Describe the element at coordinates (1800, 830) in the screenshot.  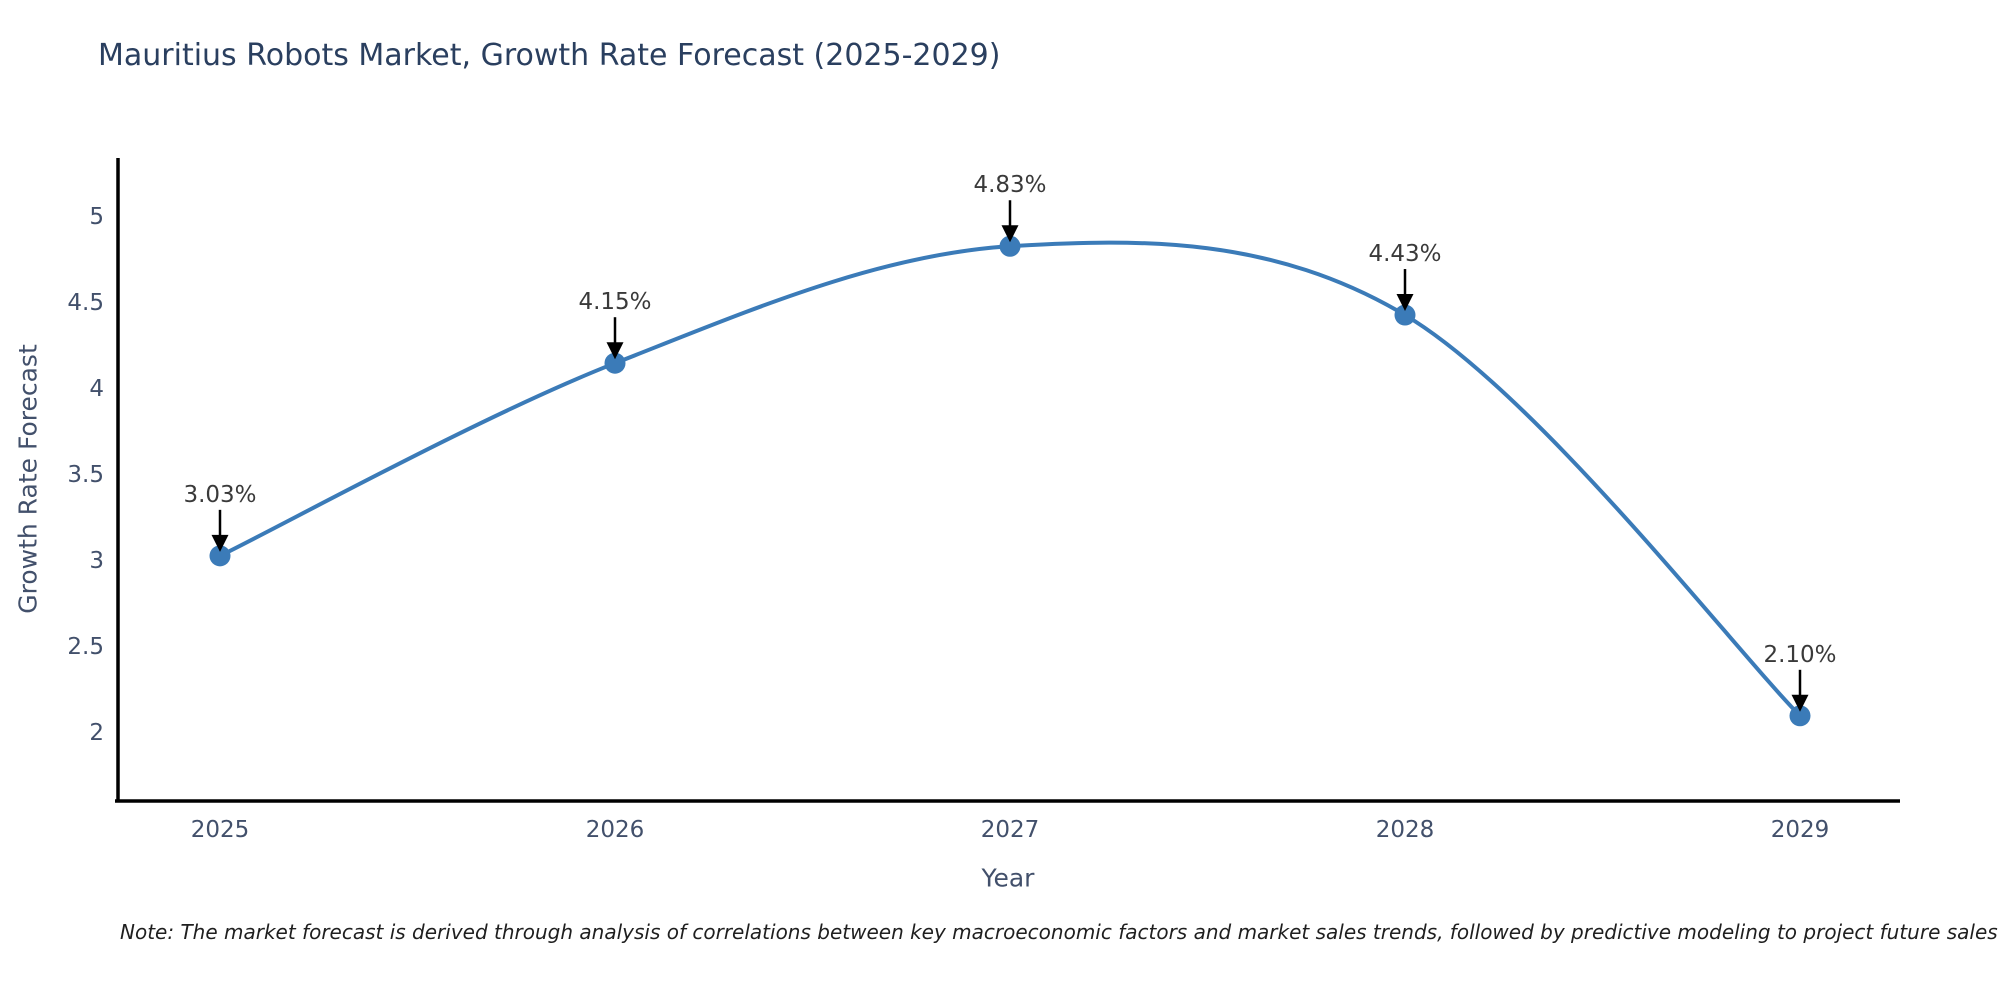
I see `x-tick-label: 2029` at that location.